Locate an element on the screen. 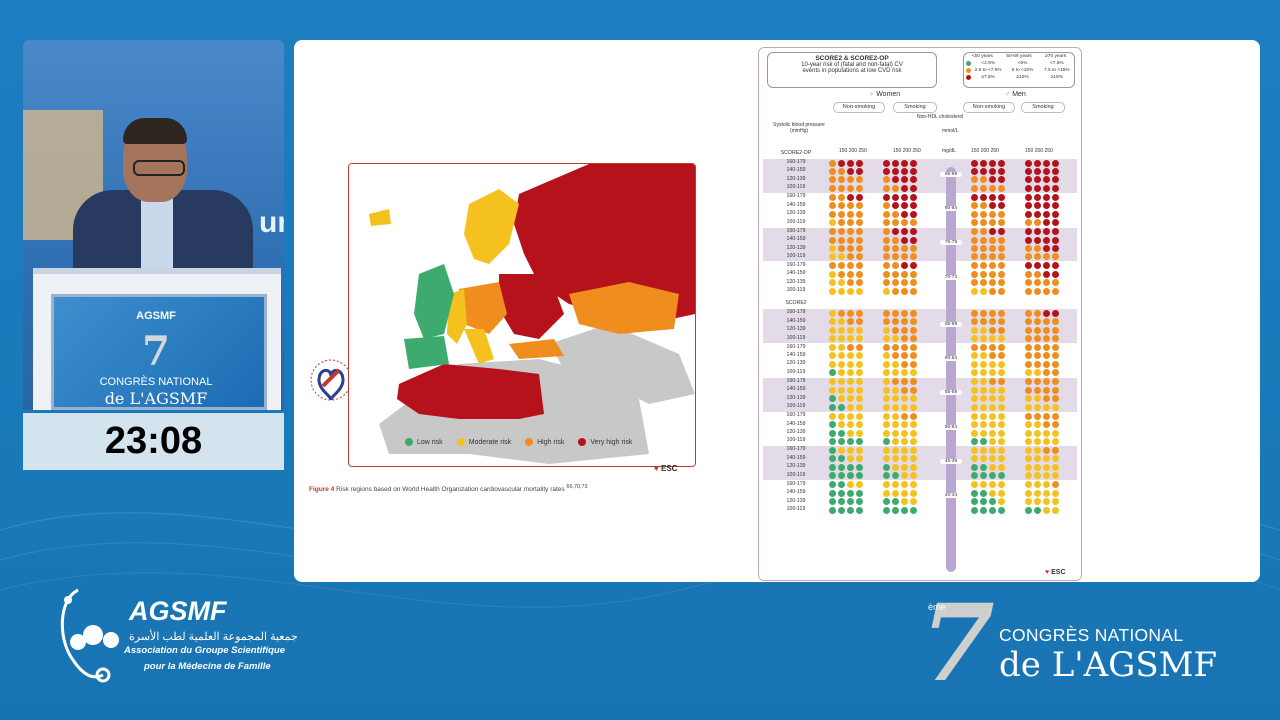 The image size is (1280, 720). sbp-row-label: 160-179 is located at coordinates (796, 483).